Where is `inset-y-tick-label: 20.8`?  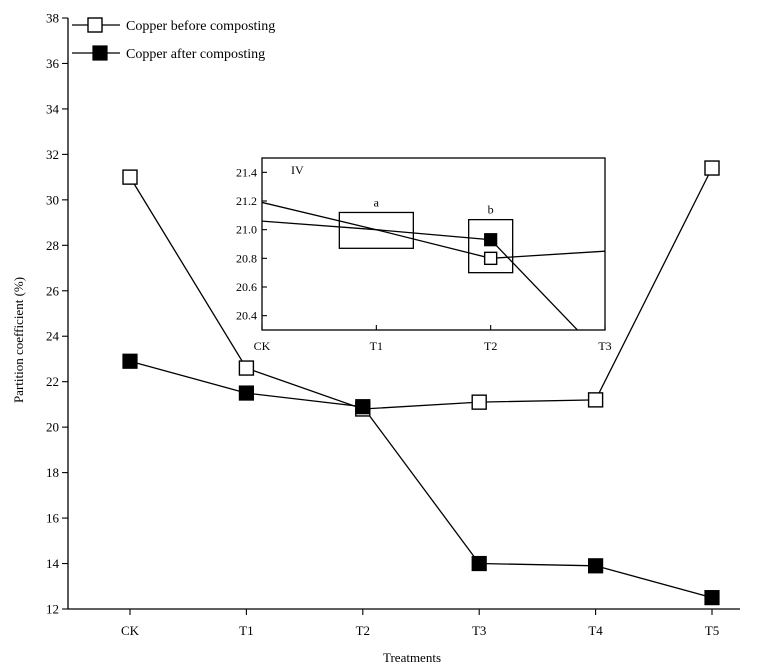
inset-y-tick-label: 20.8 is located at coordinates (246, 258).